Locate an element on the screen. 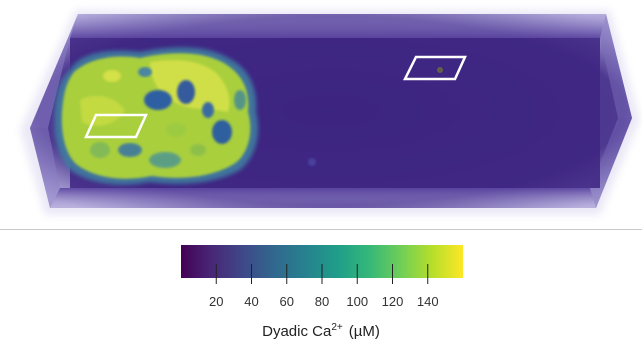 The height and width of the screenshot is (343, 642). colorbar-tick-label: 20 is located at coordinates (216, 301).